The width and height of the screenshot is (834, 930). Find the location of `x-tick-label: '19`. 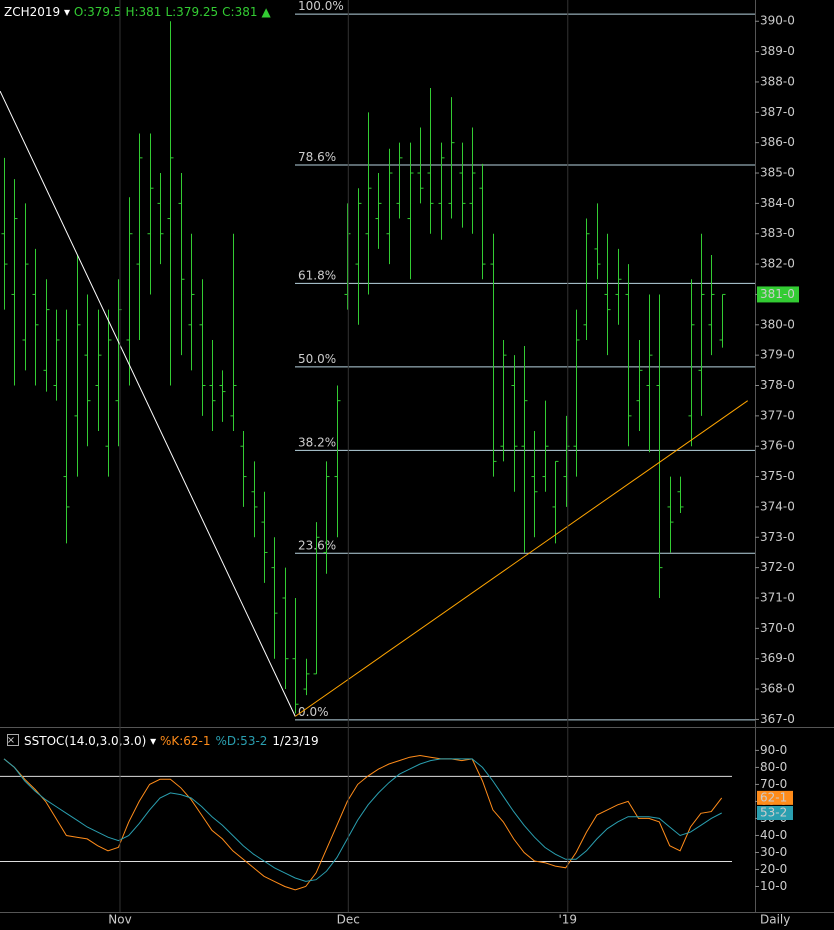

x-tick-label: '19 is located at coordinates (567, 920).